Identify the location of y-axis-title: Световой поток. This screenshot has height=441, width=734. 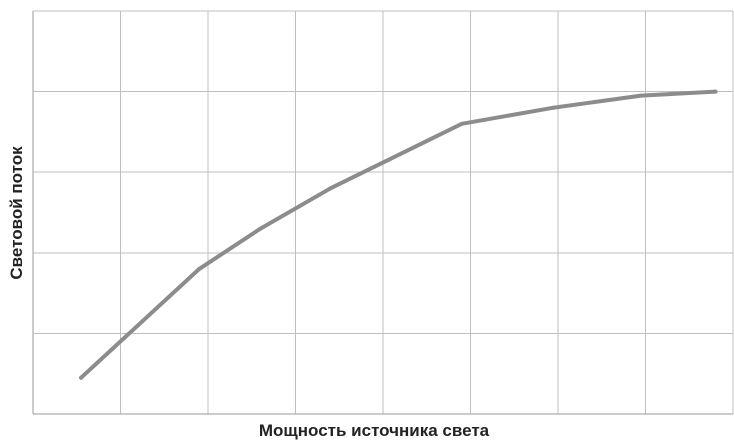
(16, 213).